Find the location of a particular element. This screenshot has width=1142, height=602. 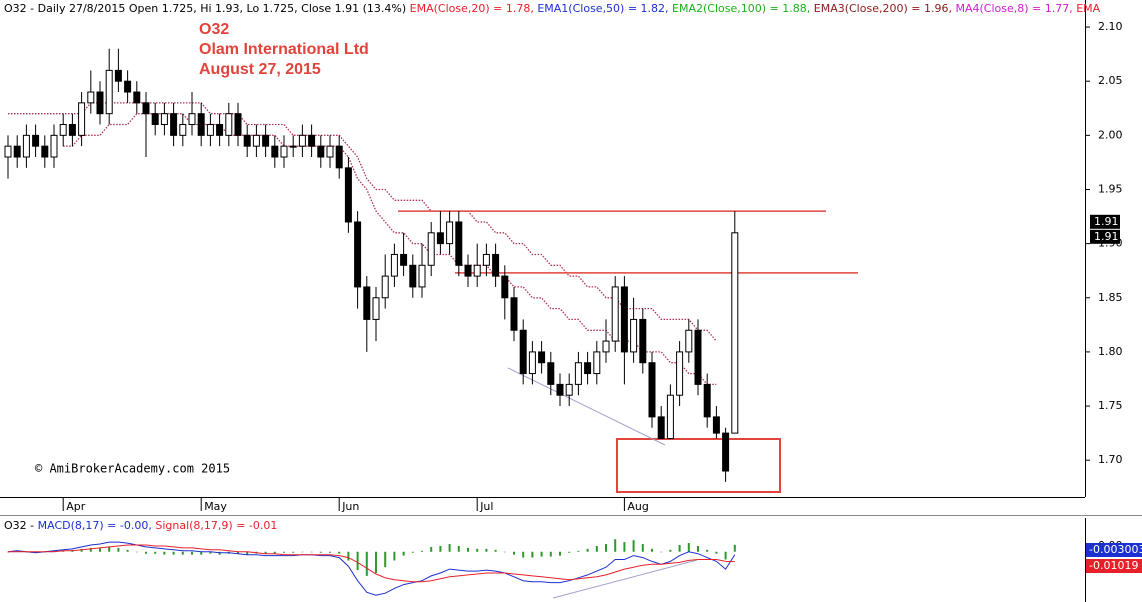

y-tick-label: 2.05 is located at coordinates (1110, 80).